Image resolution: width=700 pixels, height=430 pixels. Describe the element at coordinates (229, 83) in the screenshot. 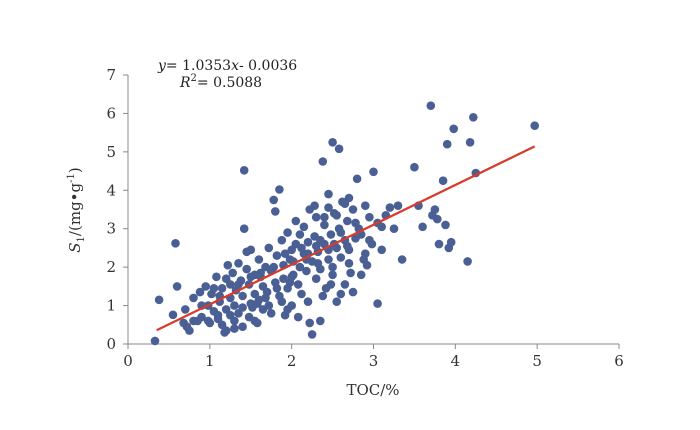

I see `r-squared-value: = 0.5088` at that location.